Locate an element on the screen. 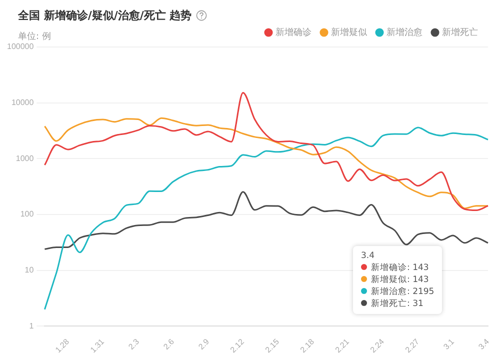 This screenshot has height=362, width=500. legend-label: 新增治愈 is located at coordinates (404, 32).